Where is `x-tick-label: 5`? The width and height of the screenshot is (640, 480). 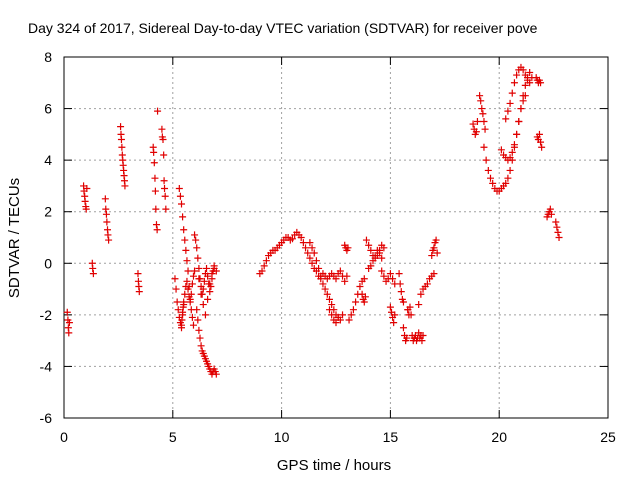
x-tick-label: 5 is located at coordinates (173, 437).